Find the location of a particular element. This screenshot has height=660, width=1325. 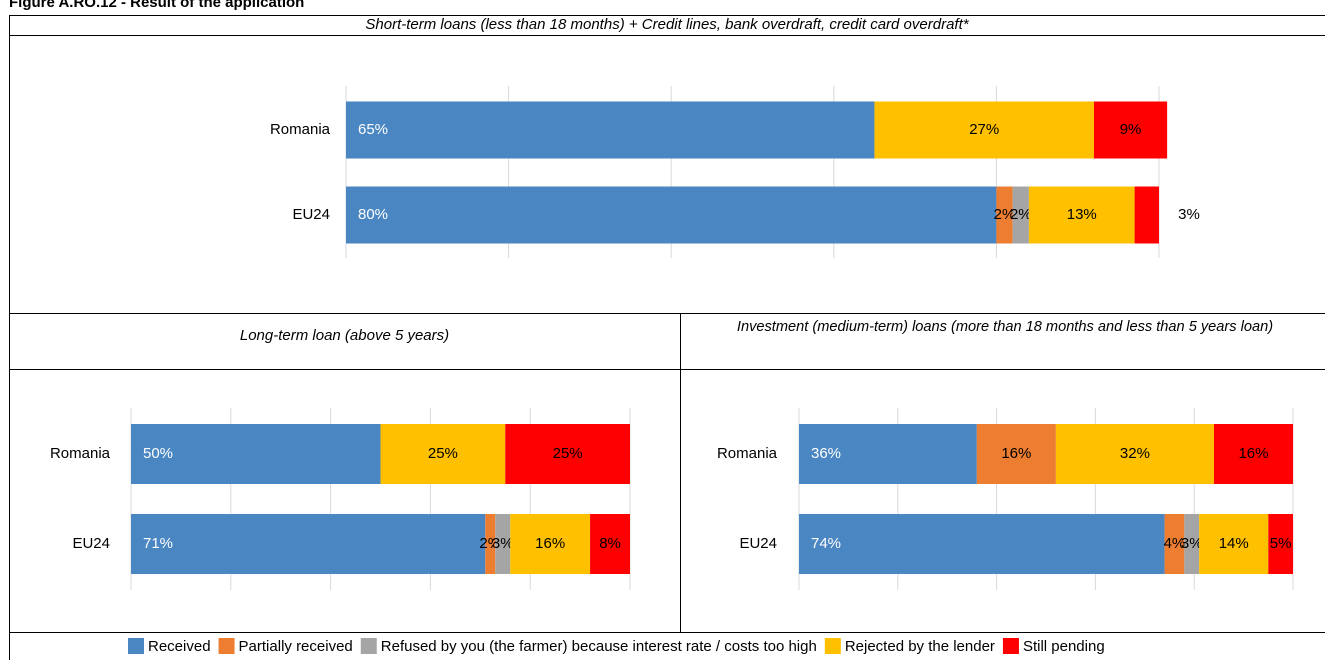

data-label: 5% is located at coordinates (1281, 543).